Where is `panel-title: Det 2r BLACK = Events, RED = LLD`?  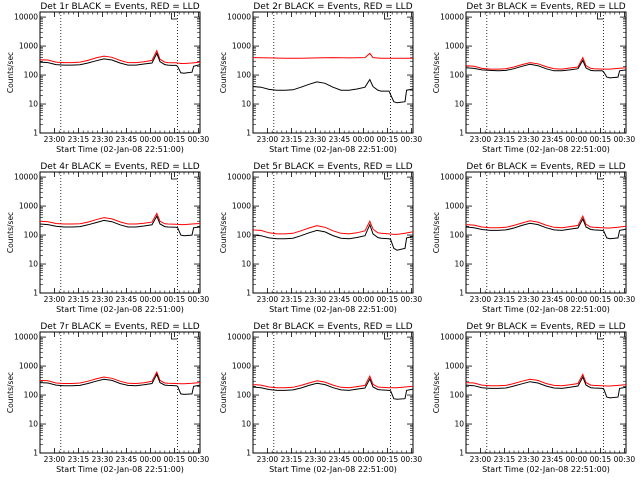
panel-title: Det 2r BLACK = Events, RED = LLD is located at coordinates (332, 7).